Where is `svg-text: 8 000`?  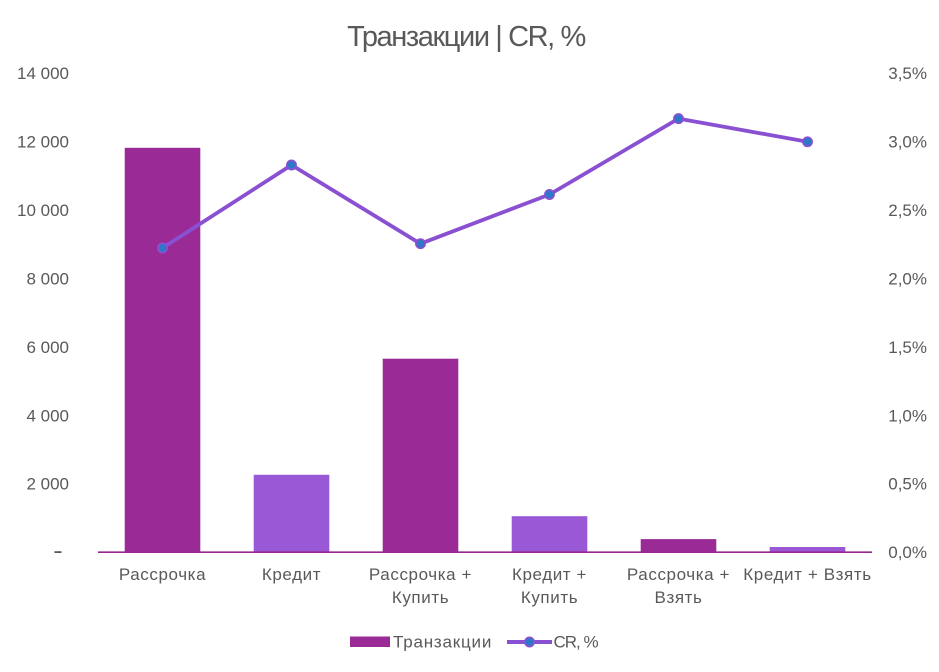
svg-text: 8 000 is located at coordinates (47, 278).